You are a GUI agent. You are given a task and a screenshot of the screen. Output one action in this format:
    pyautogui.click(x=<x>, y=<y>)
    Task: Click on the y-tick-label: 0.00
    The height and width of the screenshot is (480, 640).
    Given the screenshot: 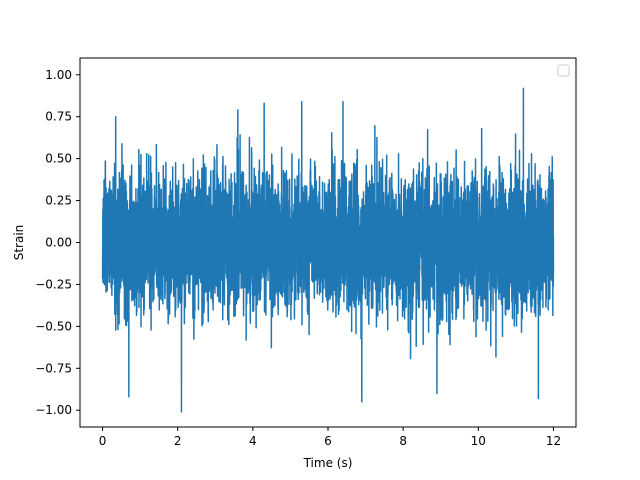 What is the action you would take?
    pyautogui.click(x=58, y=243)
    